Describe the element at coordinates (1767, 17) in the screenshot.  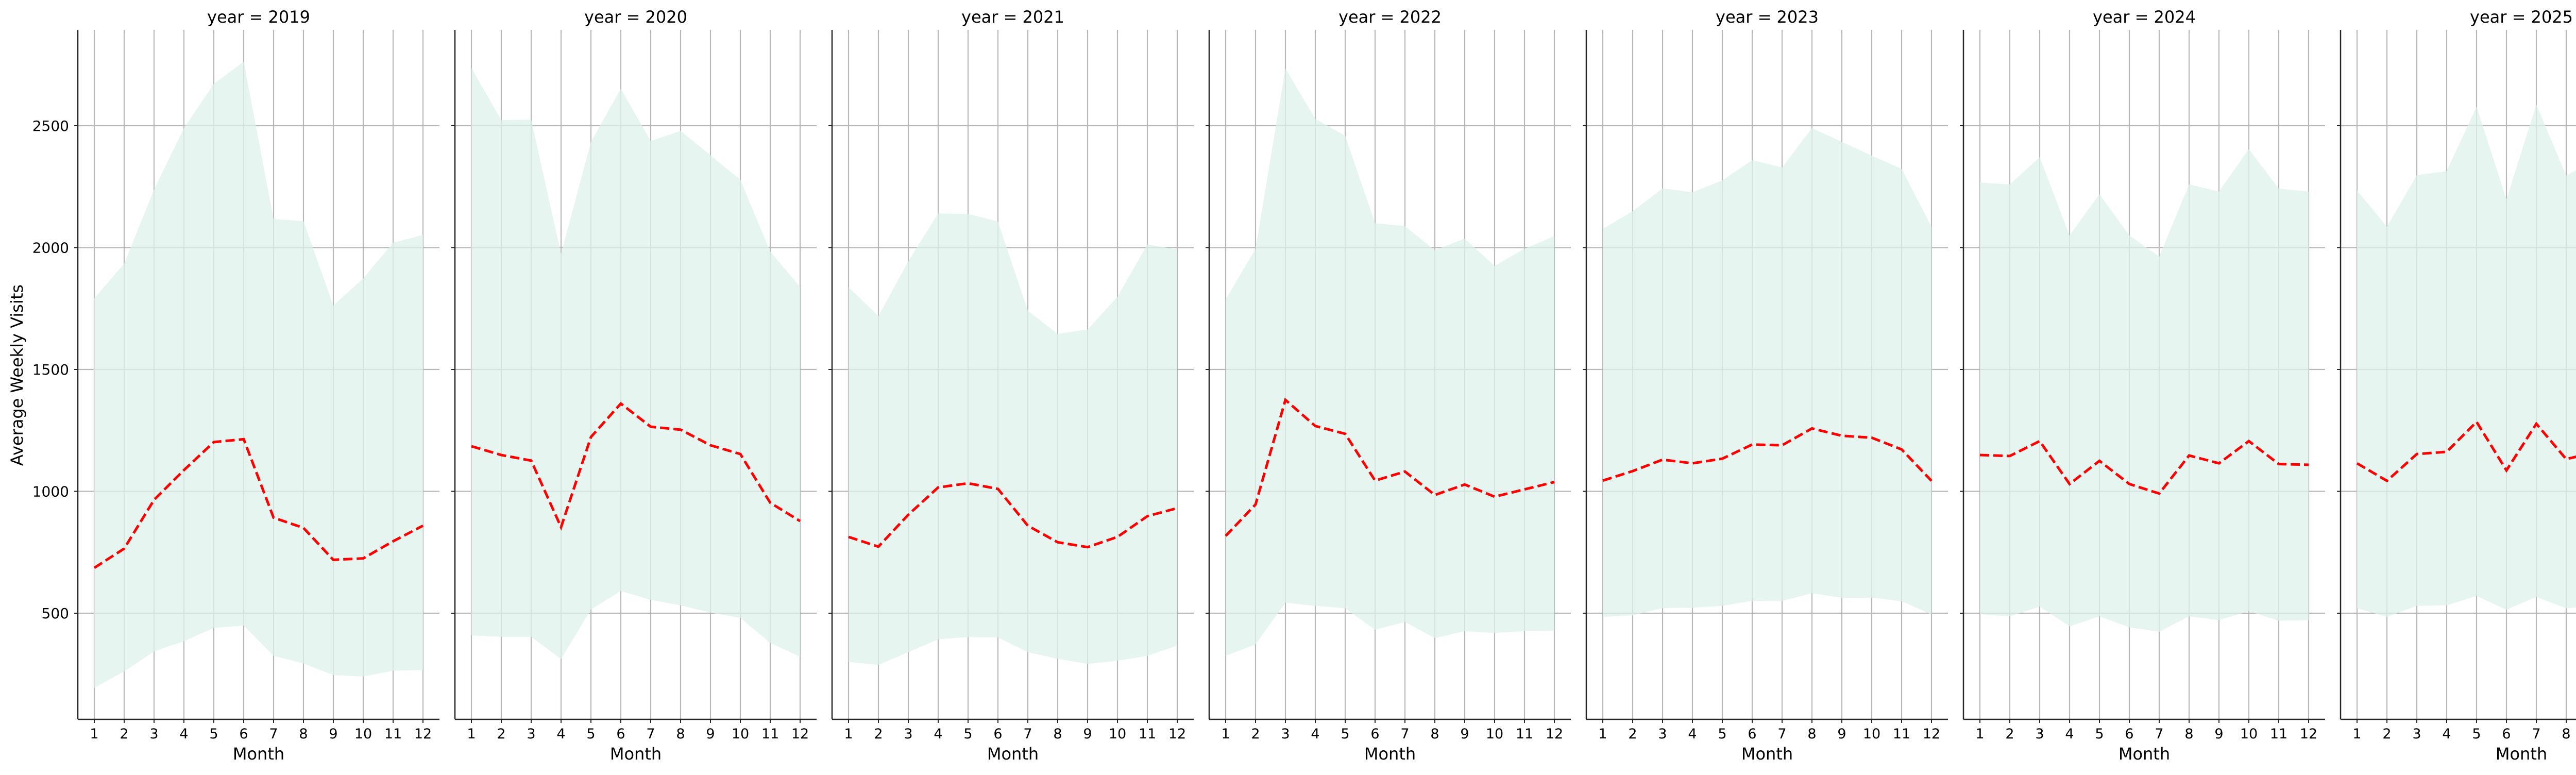
I see `facet-title: year = 2023` at that location.